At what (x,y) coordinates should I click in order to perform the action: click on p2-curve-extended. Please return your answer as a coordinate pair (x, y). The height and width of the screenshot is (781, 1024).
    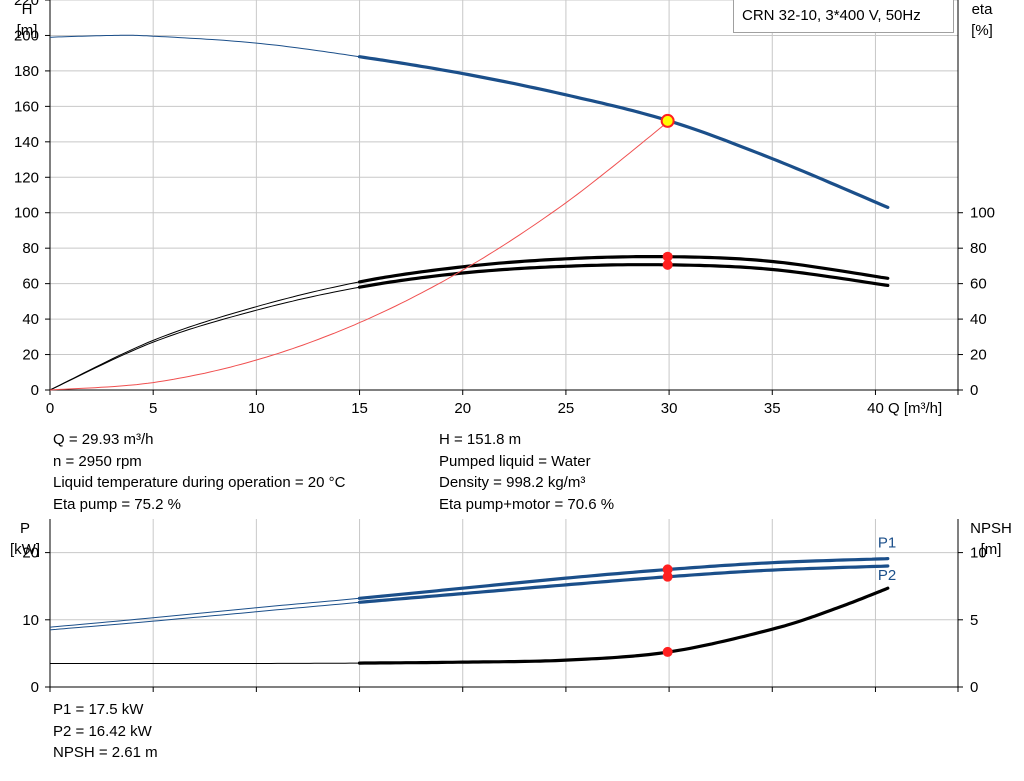
    Looking at the image, I should click on (204, 616).